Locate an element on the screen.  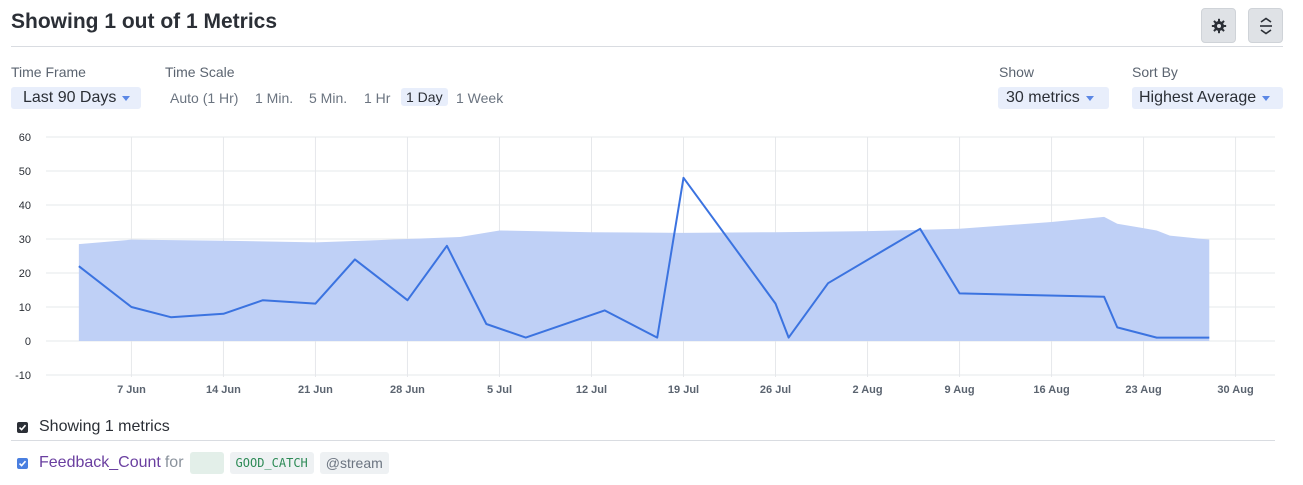
x-tick-label: 9 Aug is located at coordinates (959, 390).